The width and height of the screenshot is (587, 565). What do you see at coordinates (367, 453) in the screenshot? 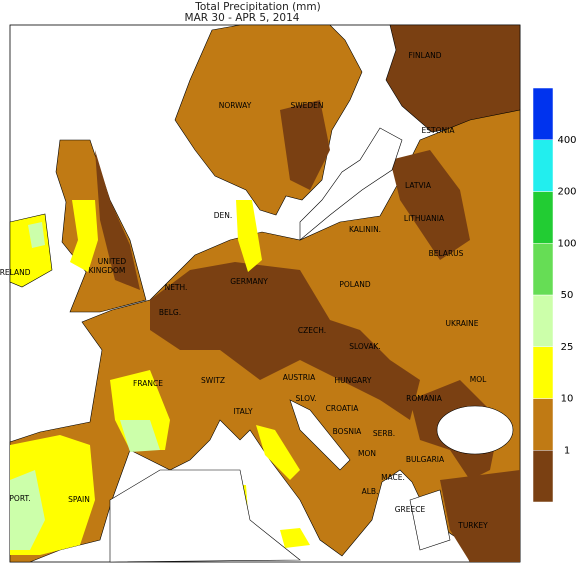
I see `country-label: MON` at bounding box center [367, 453].